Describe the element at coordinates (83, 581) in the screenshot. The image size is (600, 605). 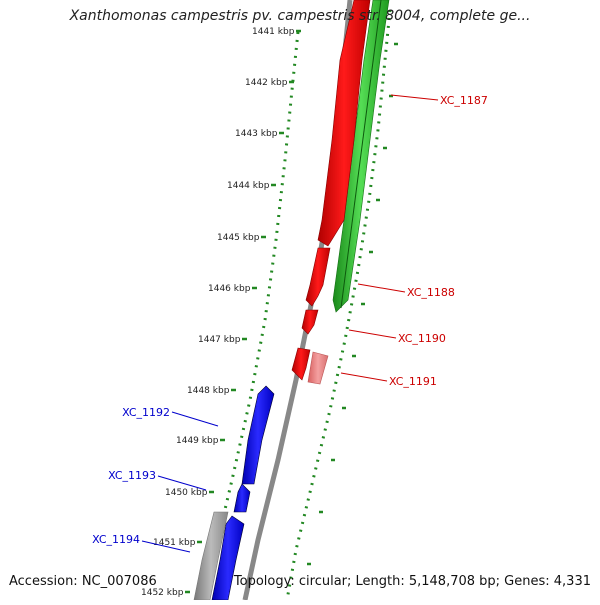
I see `accession-text: Accession: NC_007086` at that location.